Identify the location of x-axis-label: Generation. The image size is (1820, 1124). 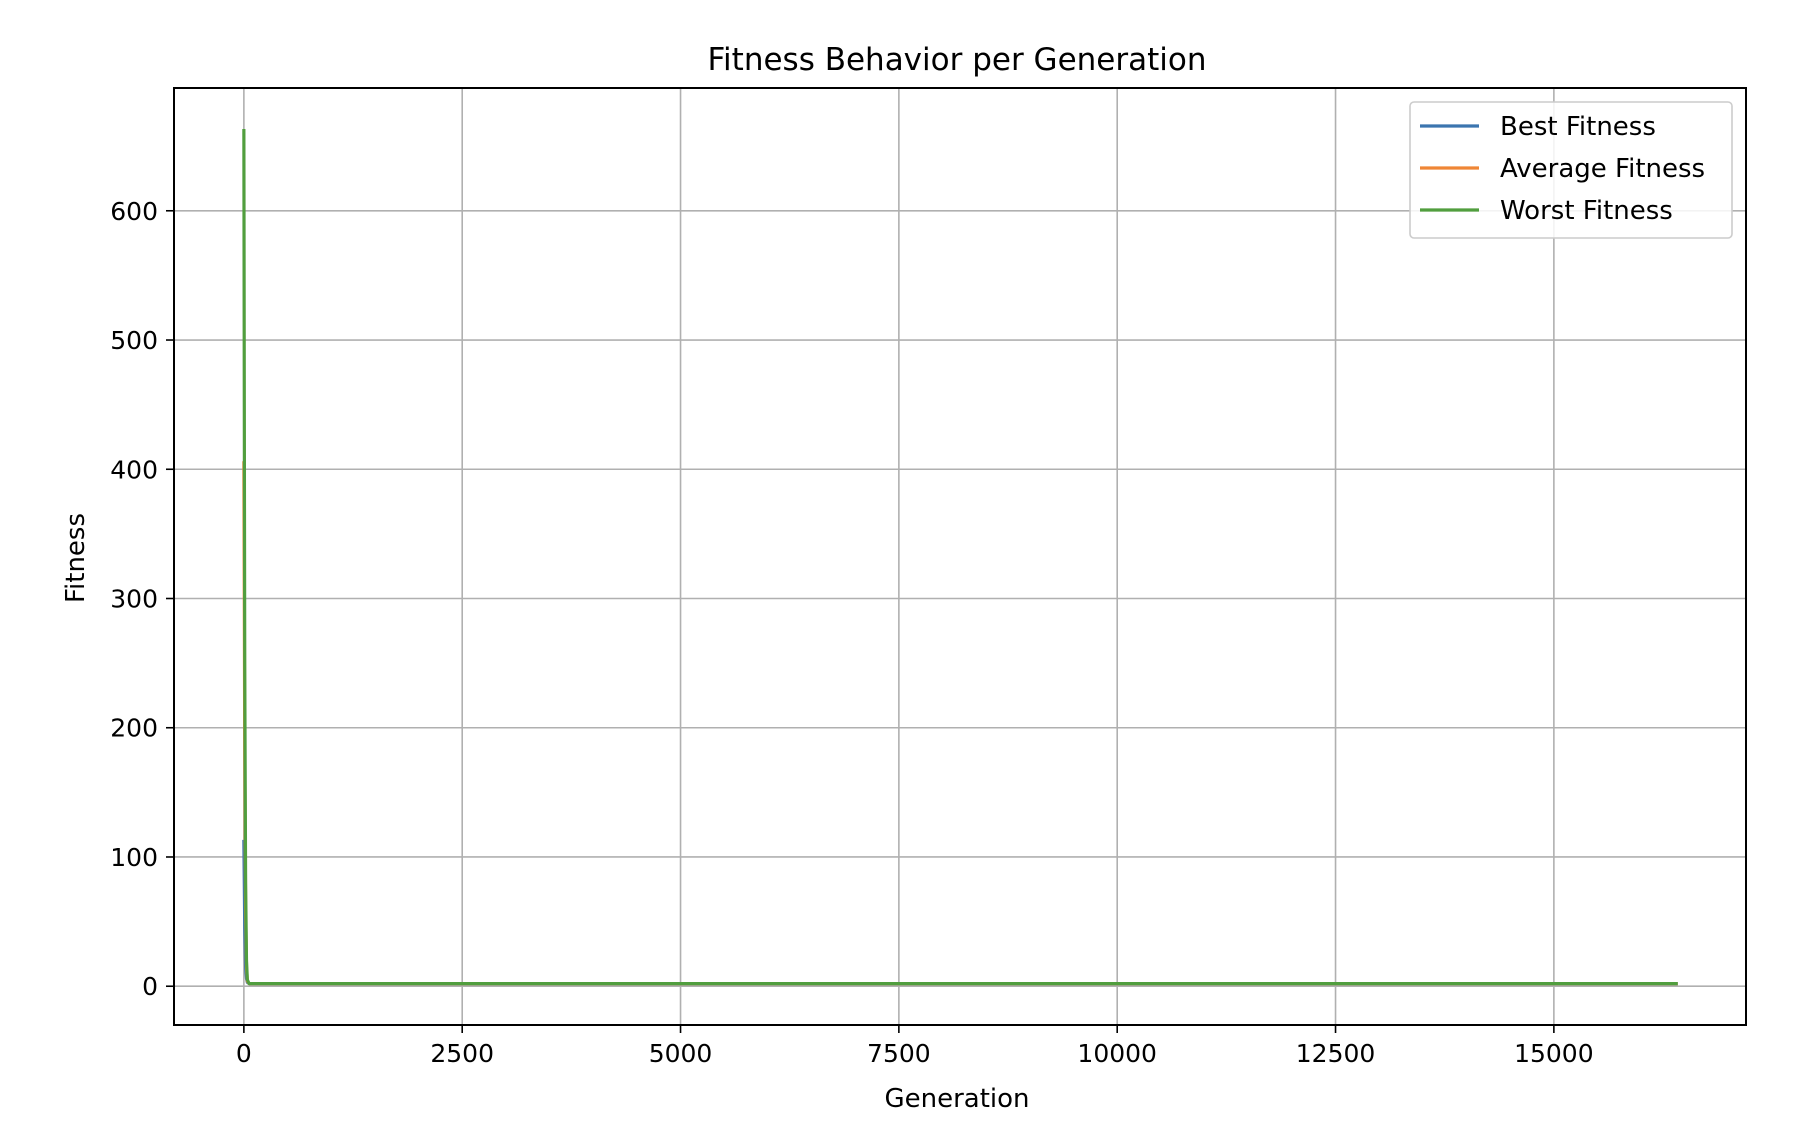
(956, 1099).